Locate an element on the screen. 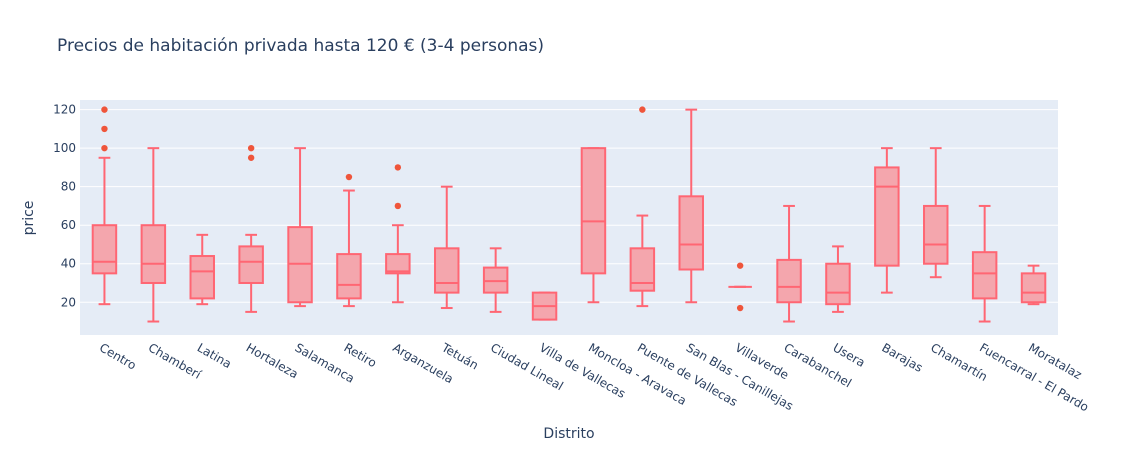 This screenshot has width=1138, height=450. x-tick-label-10: Villa de Vallecas is located at coordinates (582, 370).